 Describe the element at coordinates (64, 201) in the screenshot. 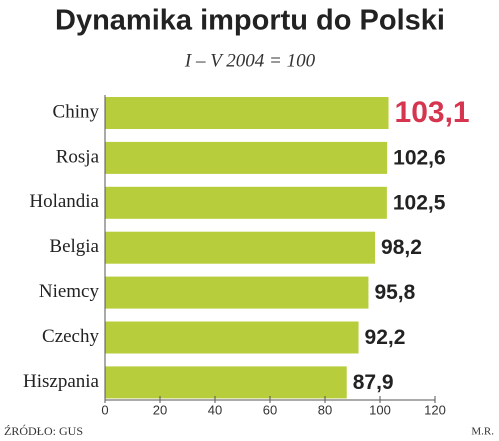

I see `y-tick-label: Holandia` at that location.